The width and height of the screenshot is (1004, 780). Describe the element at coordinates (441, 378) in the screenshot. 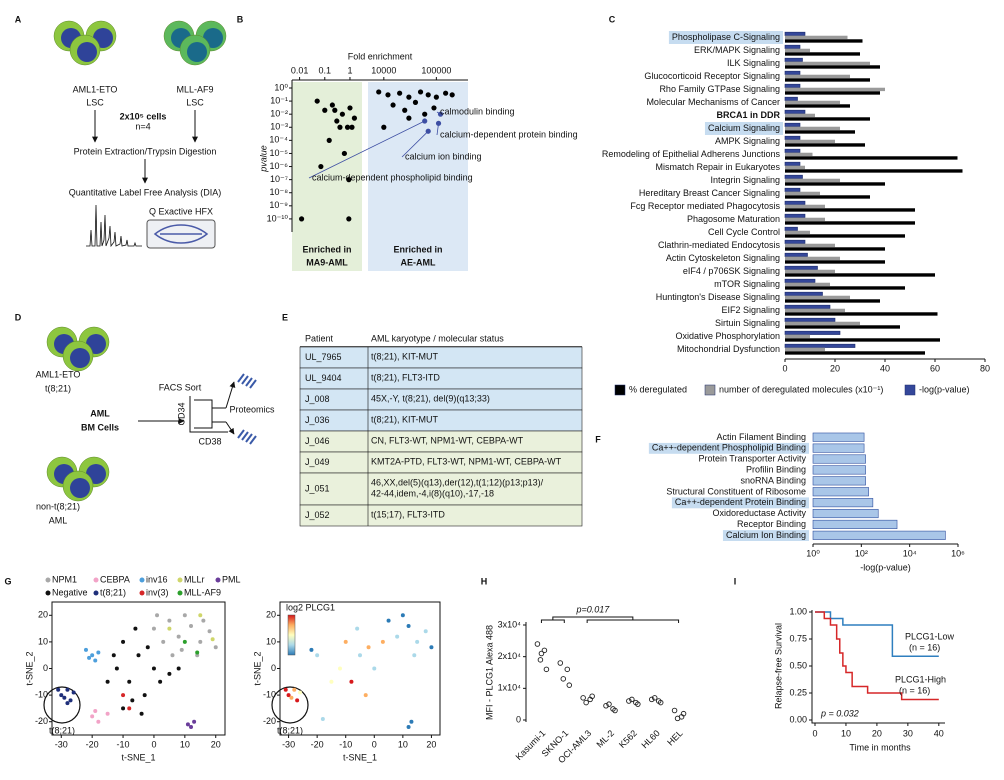

I see `table-row` at that location.